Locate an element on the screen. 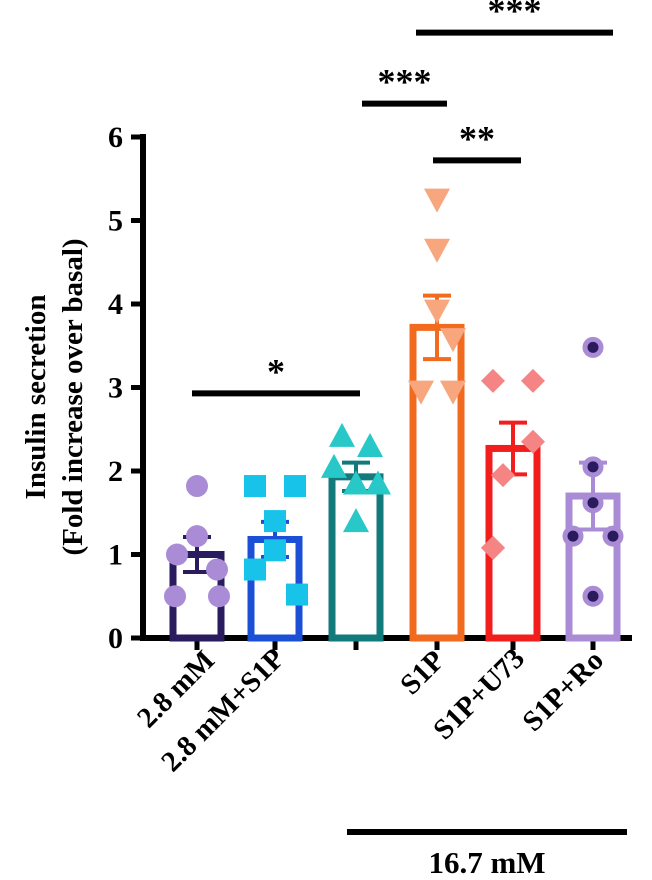 Image resolution: width=652 pixels, height=880 pixels. category-label-6: S1P+Ro is located at coordinates (563, 691).